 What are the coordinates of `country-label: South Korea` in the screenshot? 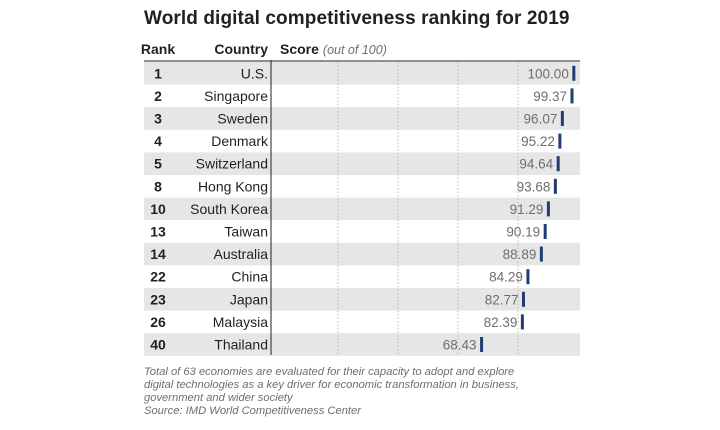 It's located at (229, 209).